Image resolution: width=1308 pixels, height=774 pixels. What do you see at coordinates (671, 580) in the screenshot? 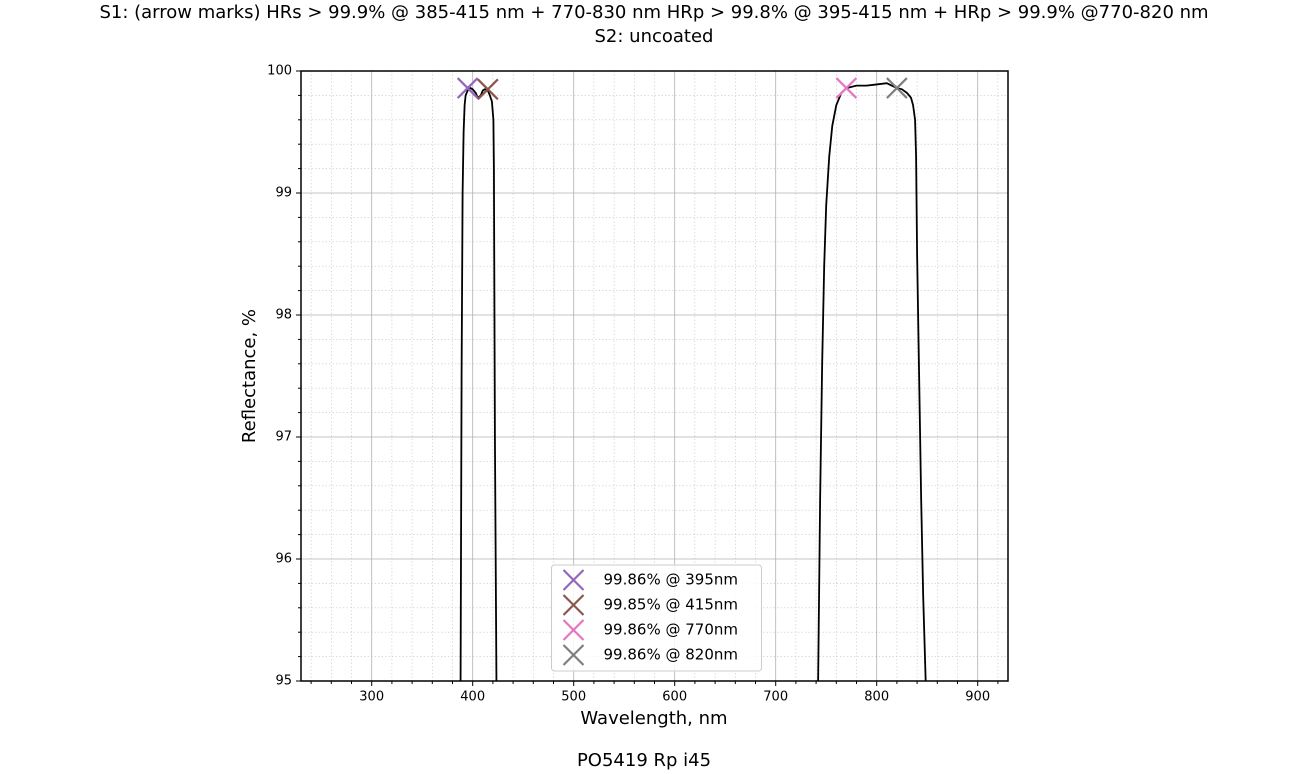
I see `legend-label: 99.86% @ 395nm` at bounding box center [671, 580].